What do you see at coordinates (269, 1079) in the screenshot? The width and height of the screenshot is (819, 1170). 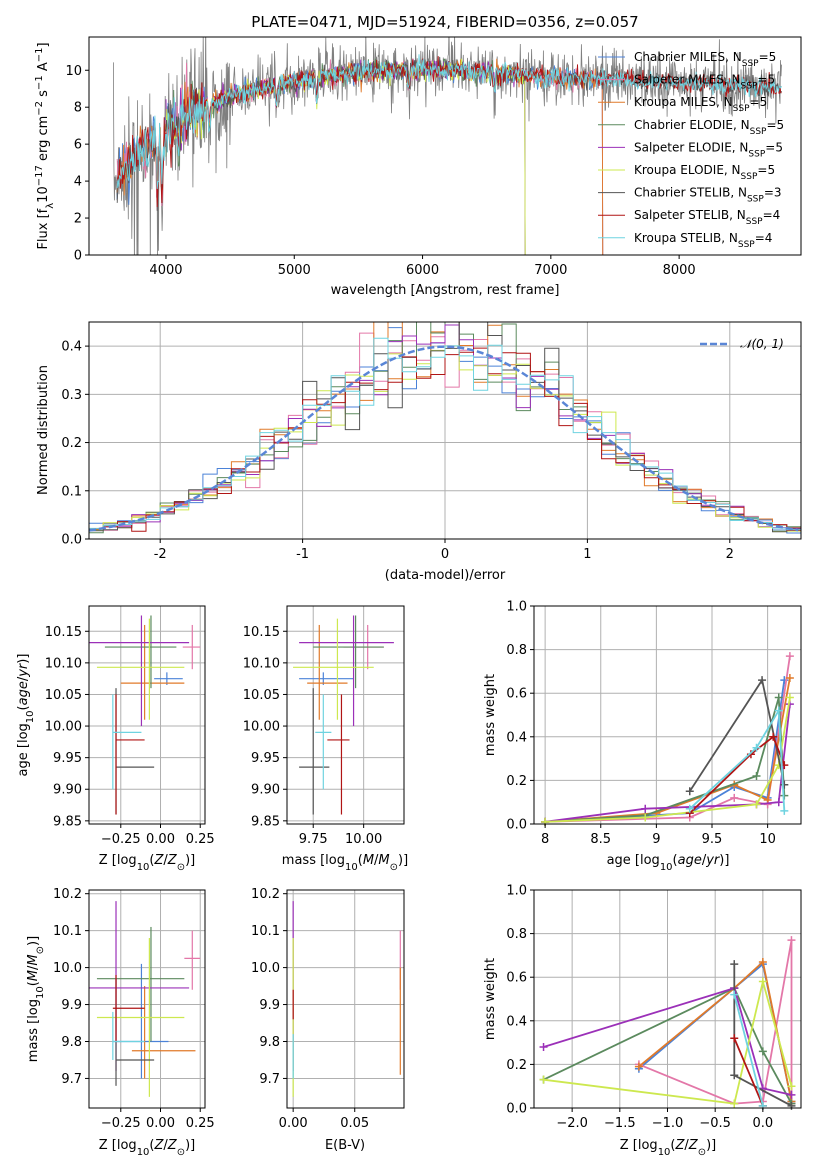 I see `y-tick-label: 9.7` at bounding box center [269, 1079].